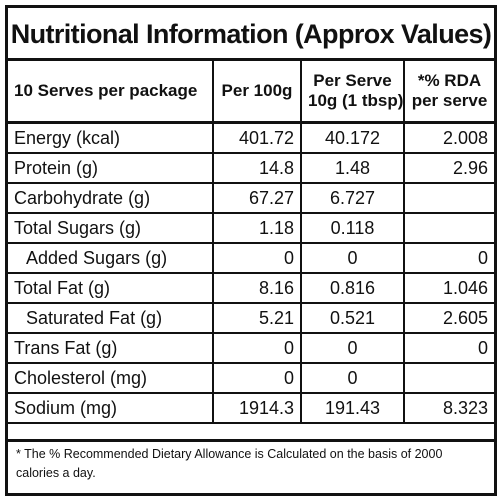 The height and width of the screenshot is (500, 500). Describe the element at coordinates (352, 408) in the screenshot. I see `per-serve-value: 191.43` at that location.